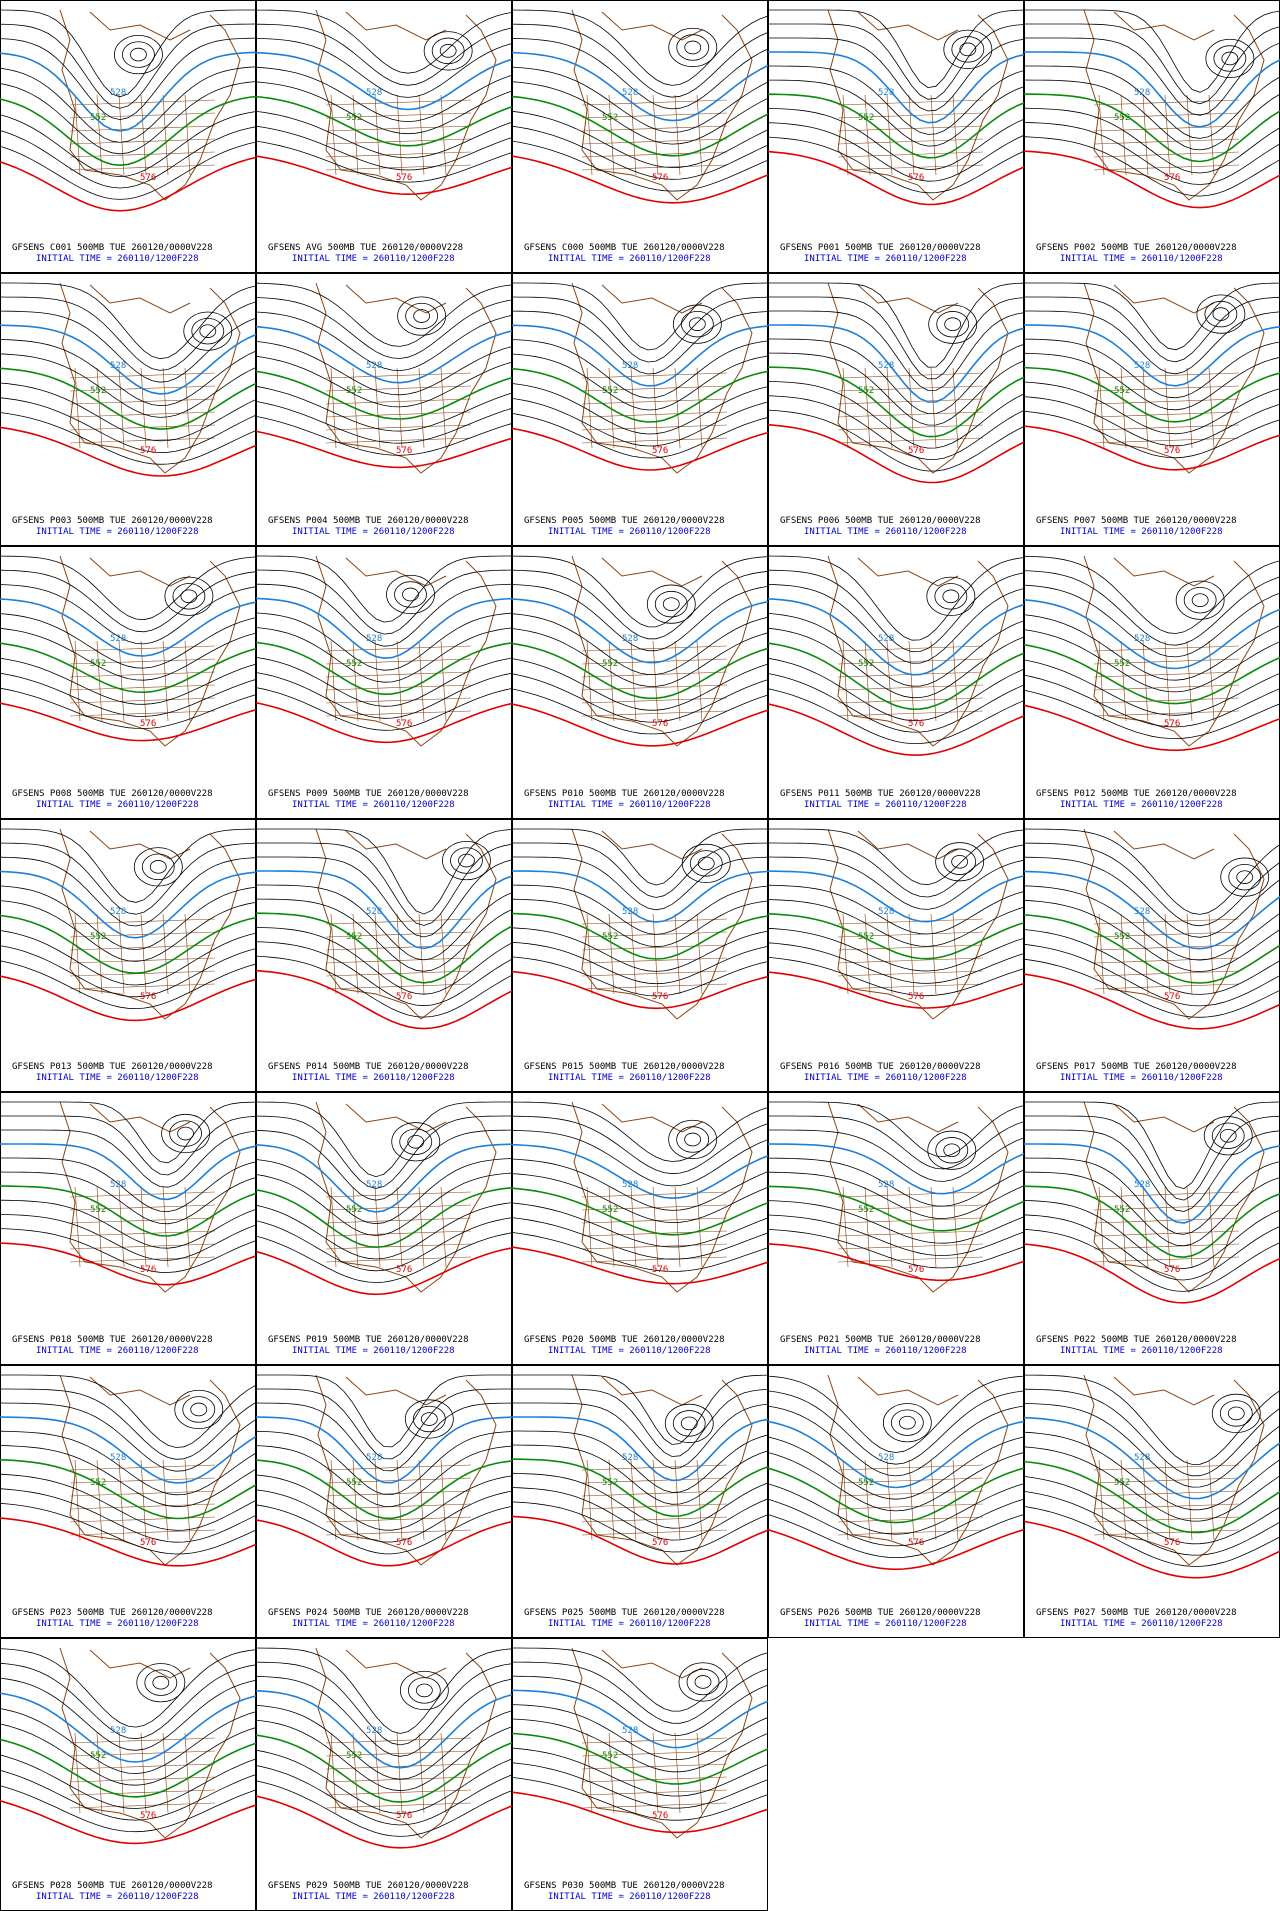 Image resolution: width=1280 pixels, height=1911 pixels. What do you see at coordinates (1136, 1613) in the screenshot?
I see `panel-title: GFSENS P027 500MB TUE 260120/0000V228` at bounding box center [1136, 1613].